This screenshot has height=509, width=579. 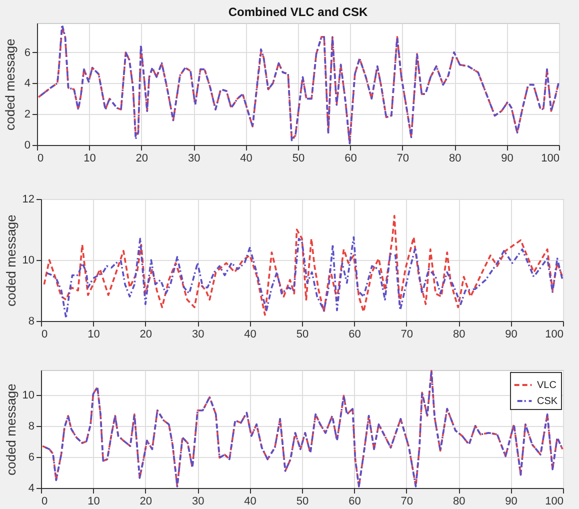 I want to click on y-tick-label: 2, so click(x=27, y=114).